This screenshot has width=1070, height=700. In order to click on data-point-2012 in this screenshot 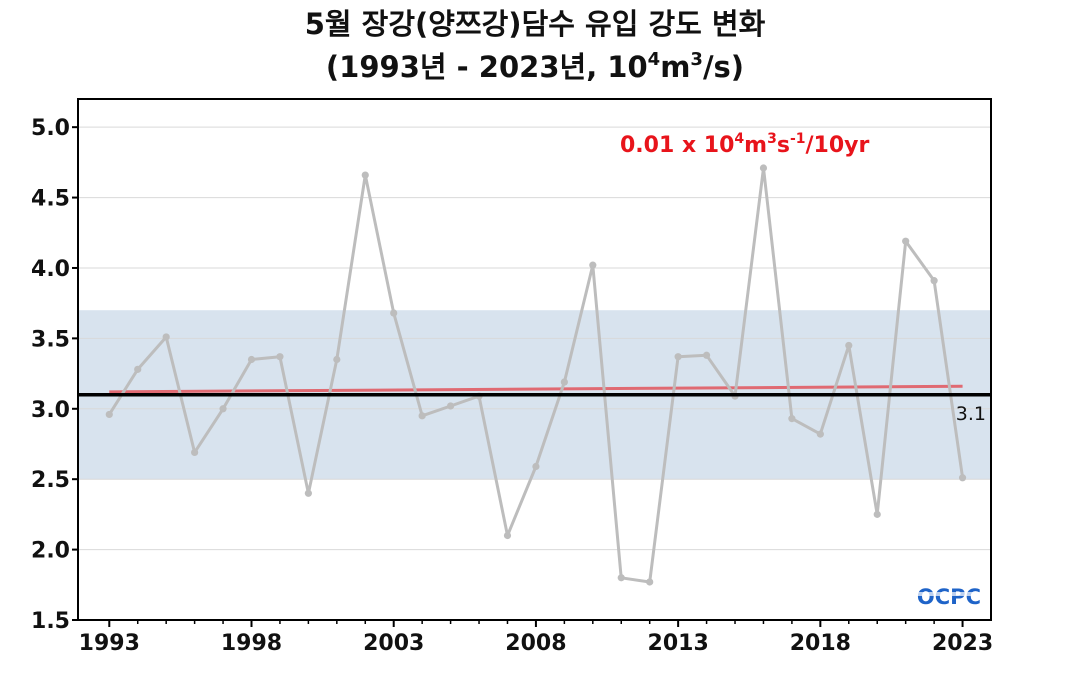, I will do `click(650, 582)`.